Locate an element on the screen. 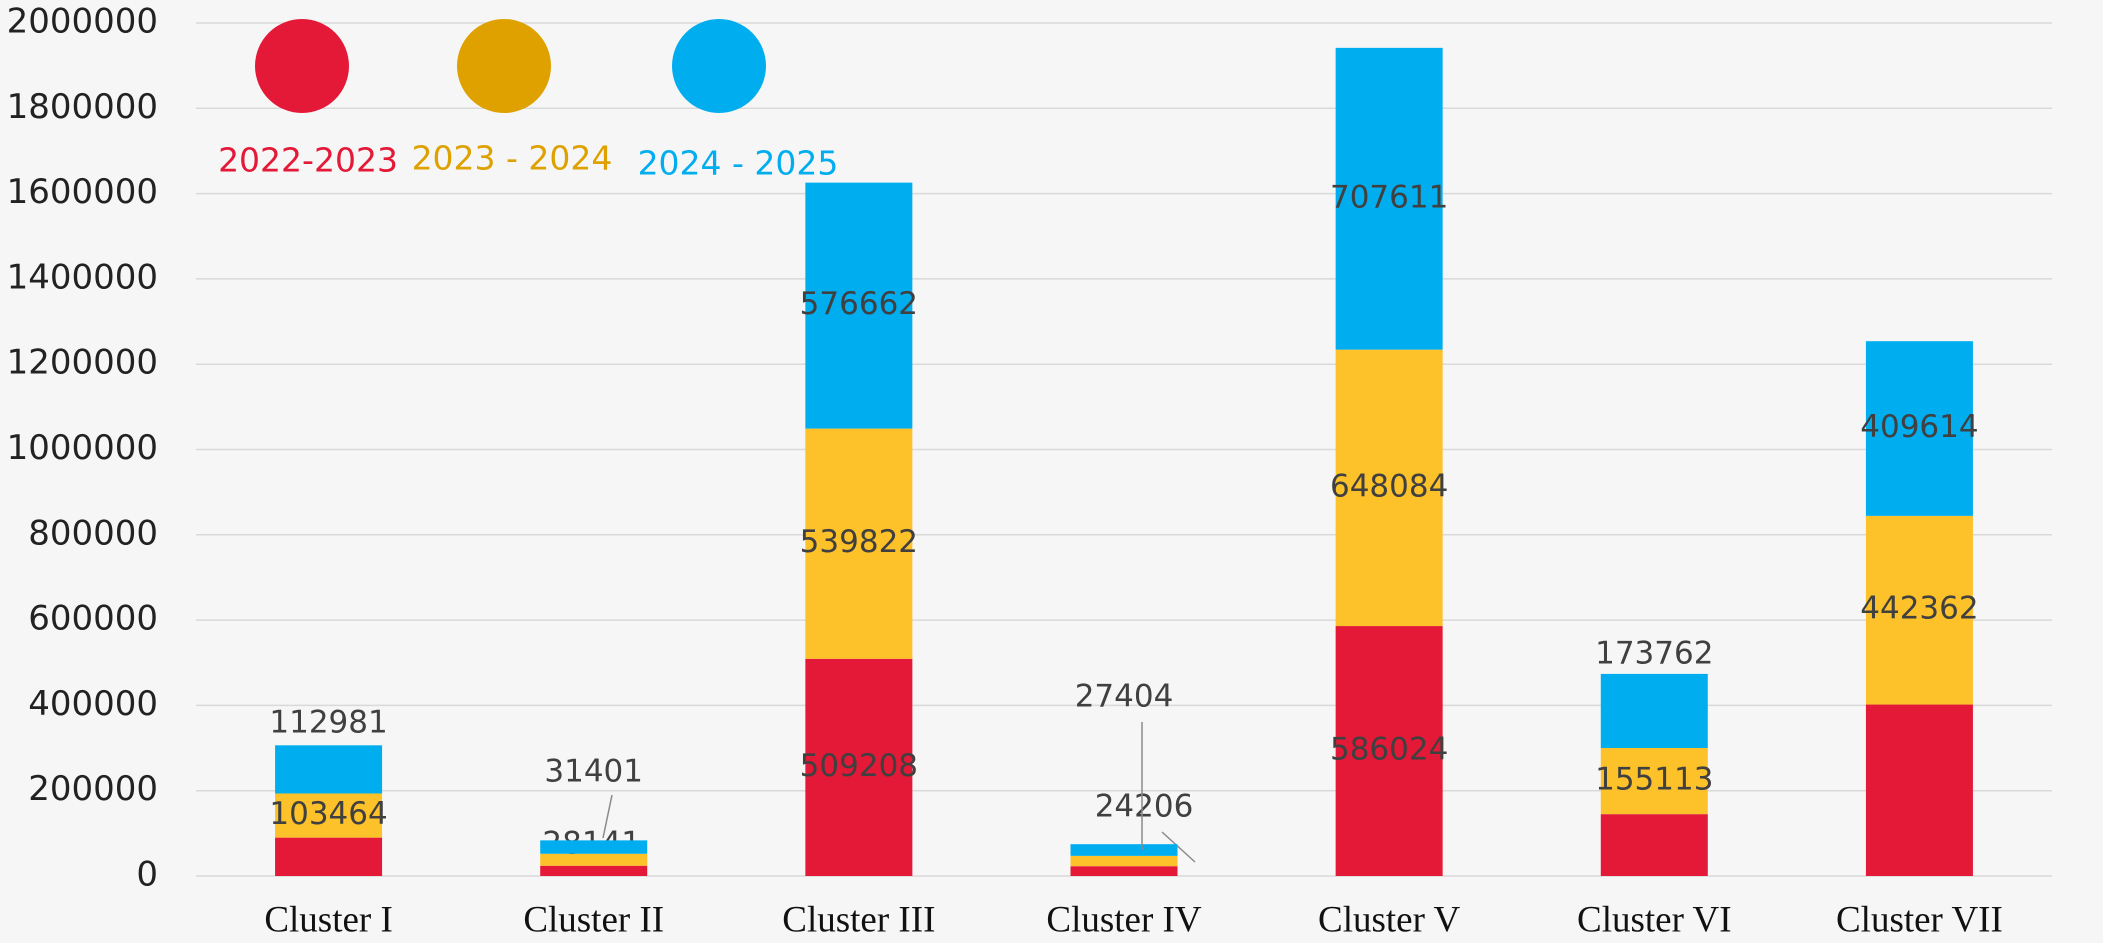 Image resolution: width=2103 pixels, height=943 pixels. y-tick-label: 800000 is located at coordinates (93, 533).